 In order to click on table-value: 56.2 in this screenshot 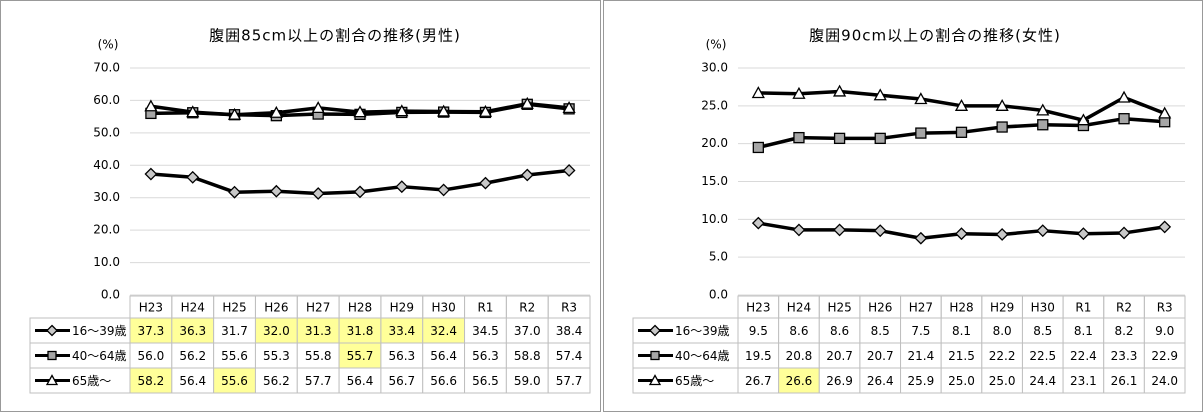, I will do `click(276, 381)`.